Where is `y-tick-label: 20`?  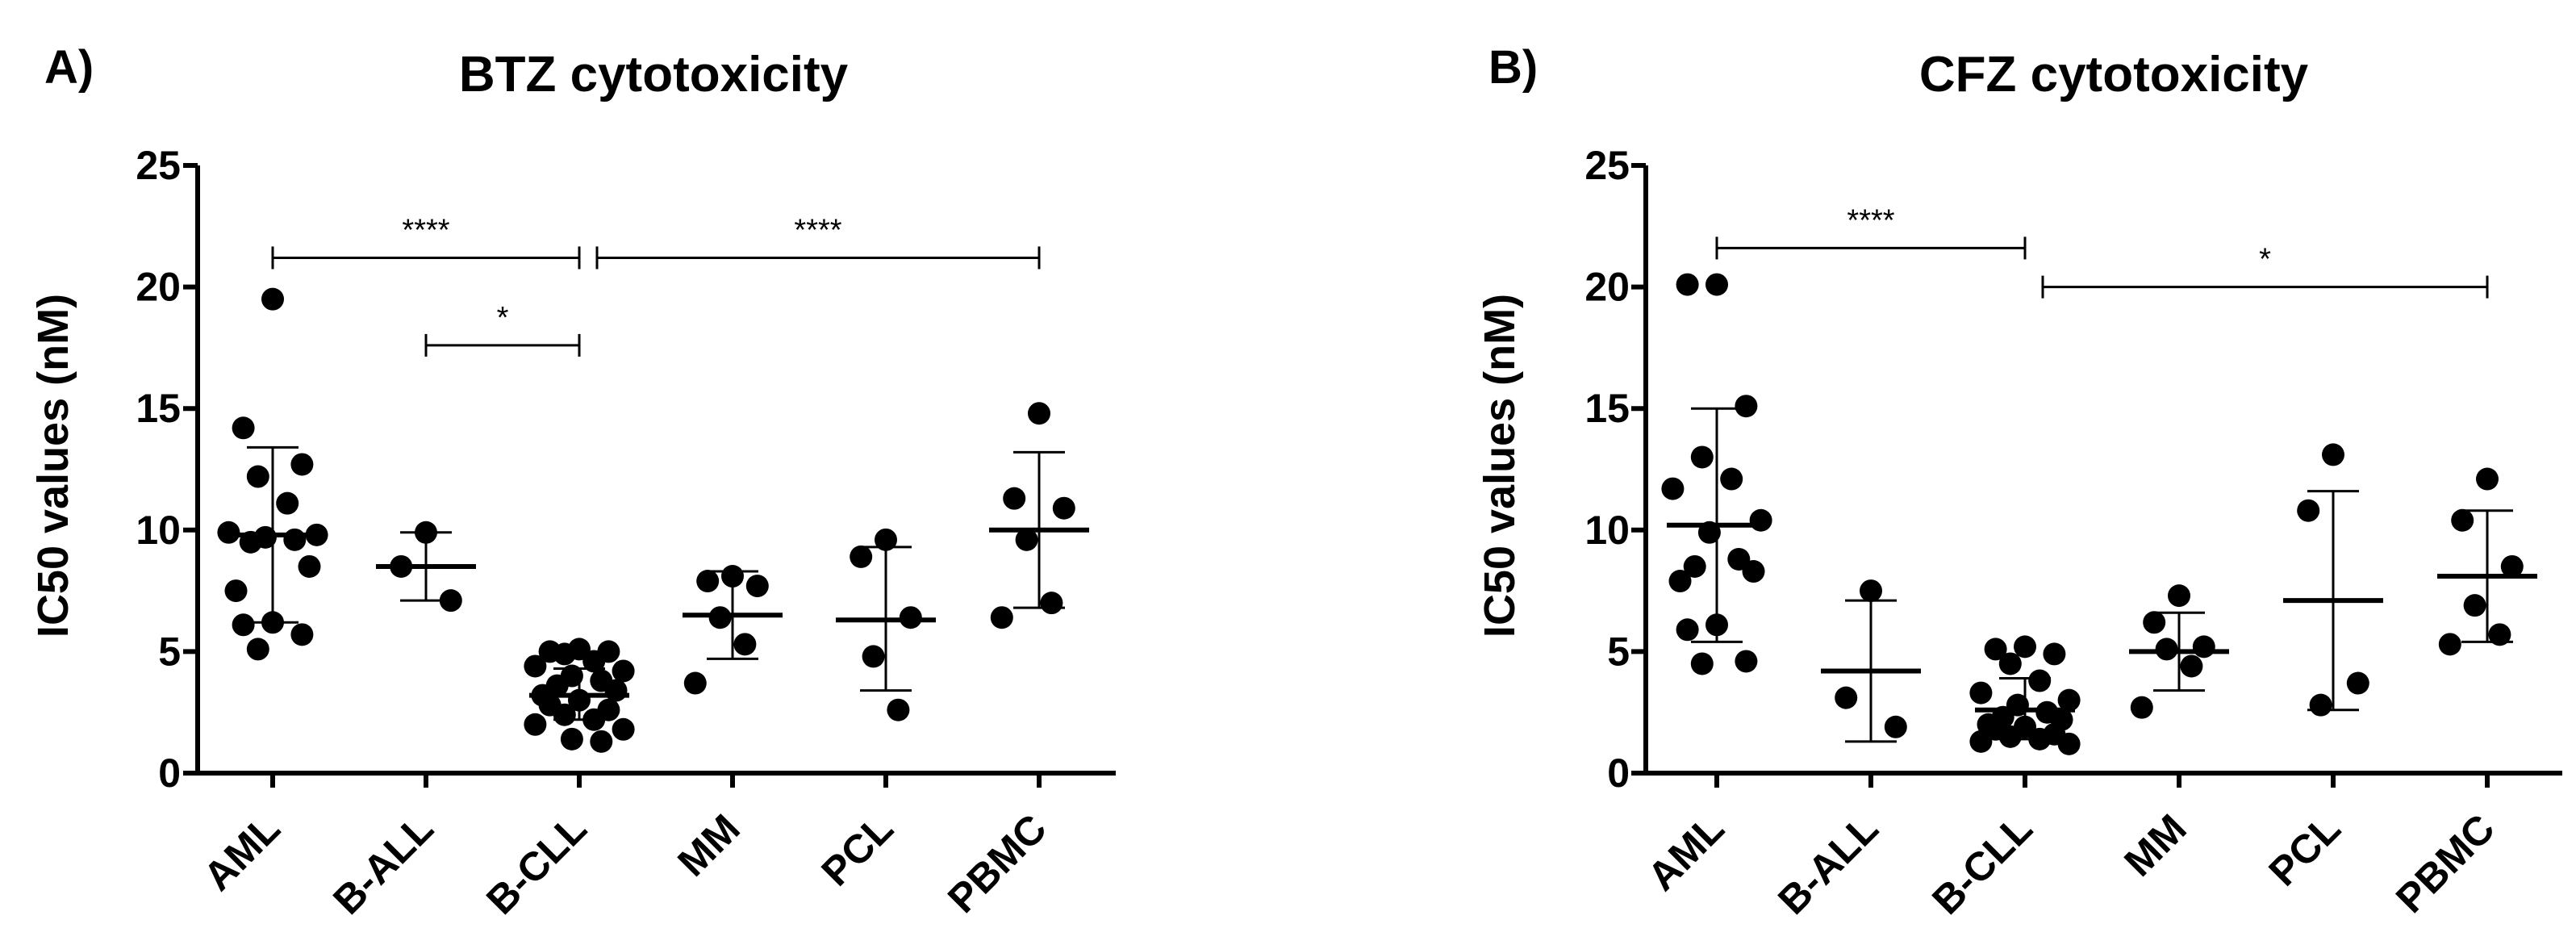
y-tick-label: 20 is located at coordinates (1607, 287).